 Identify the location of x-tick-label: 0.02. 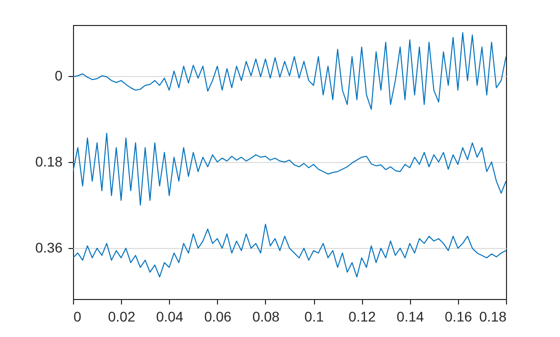
(122, 316).